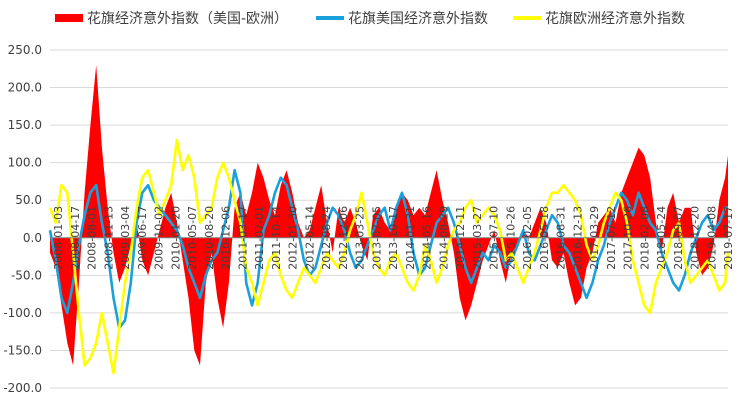  Describe the element at coordinates (187, 18) in the screenshot. I see `legend-label: 花旗经济意外指数（美国-欧洲）` at that location.